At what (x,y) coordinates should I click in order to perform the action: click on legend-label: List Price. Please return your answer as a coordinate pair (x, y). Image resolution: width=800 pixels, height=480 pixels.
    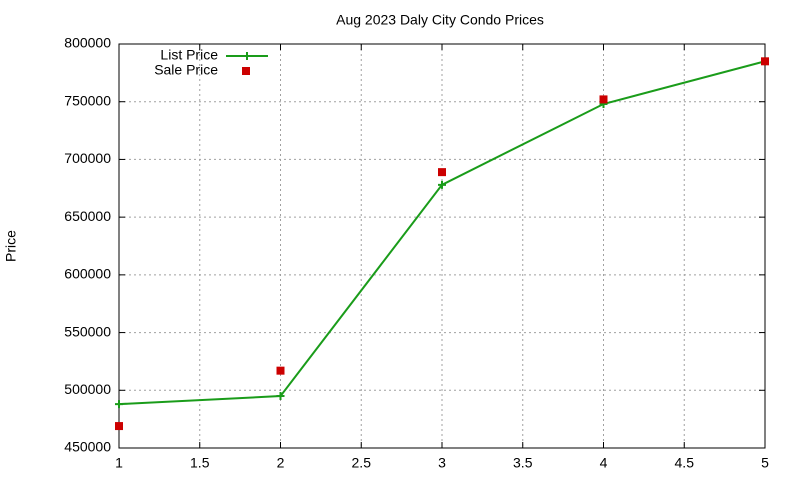
    Looking at the image, I should click on (189, 55).